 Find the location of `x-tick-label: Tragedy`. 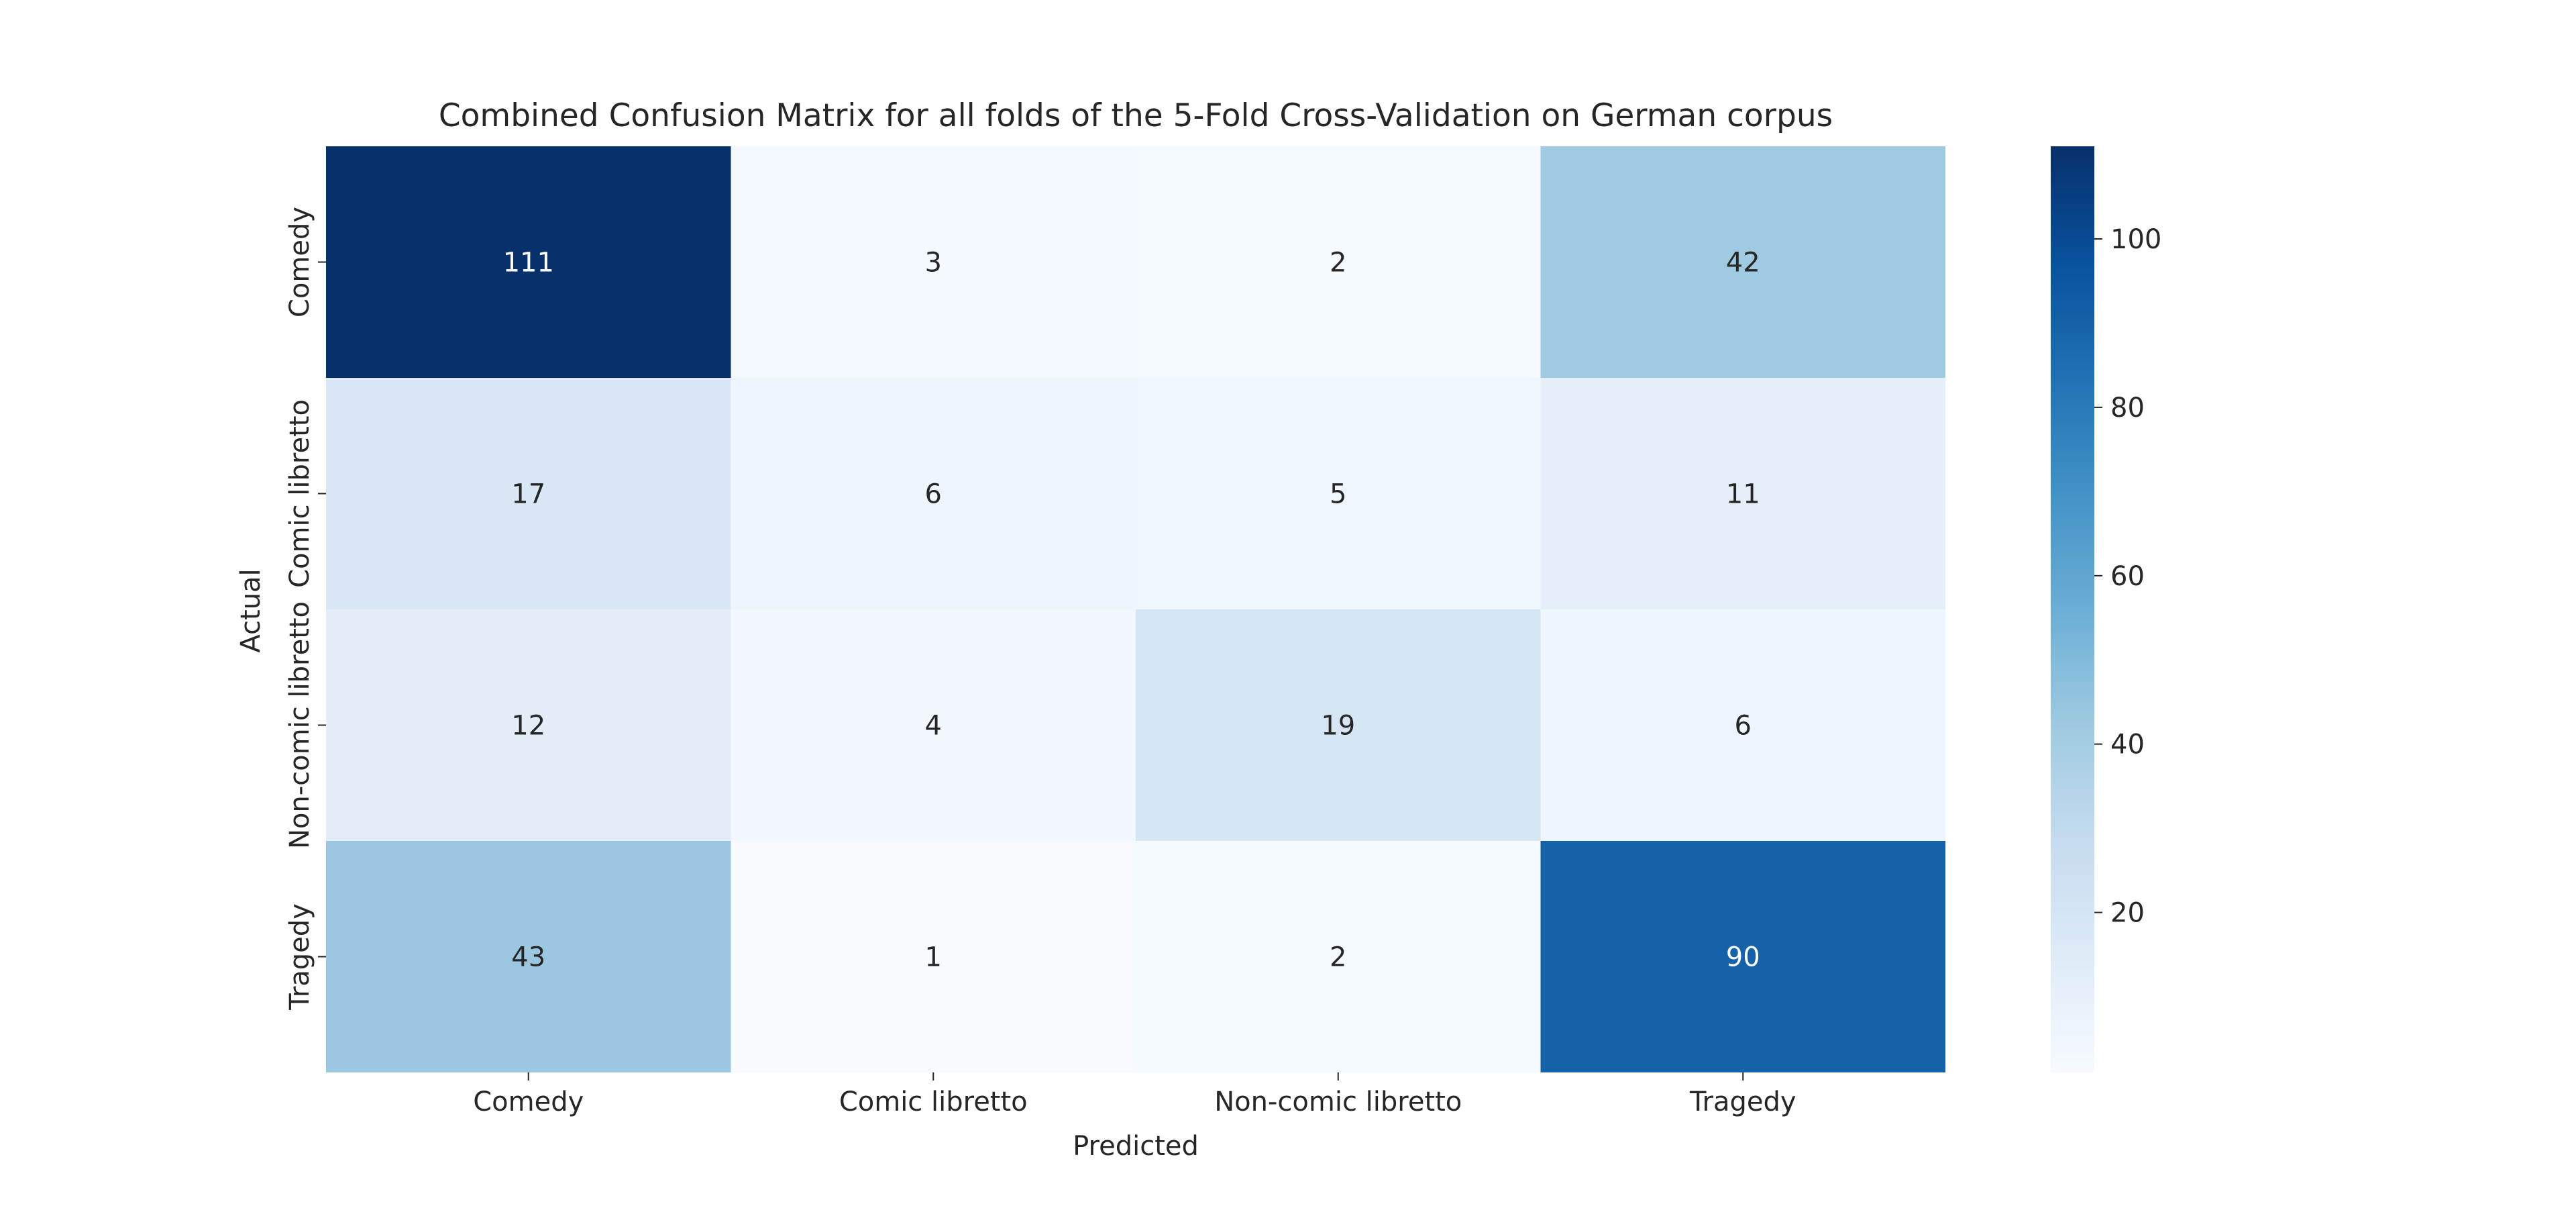

x-tick-label: Tragedy is located at coordinates (1742, 1102).